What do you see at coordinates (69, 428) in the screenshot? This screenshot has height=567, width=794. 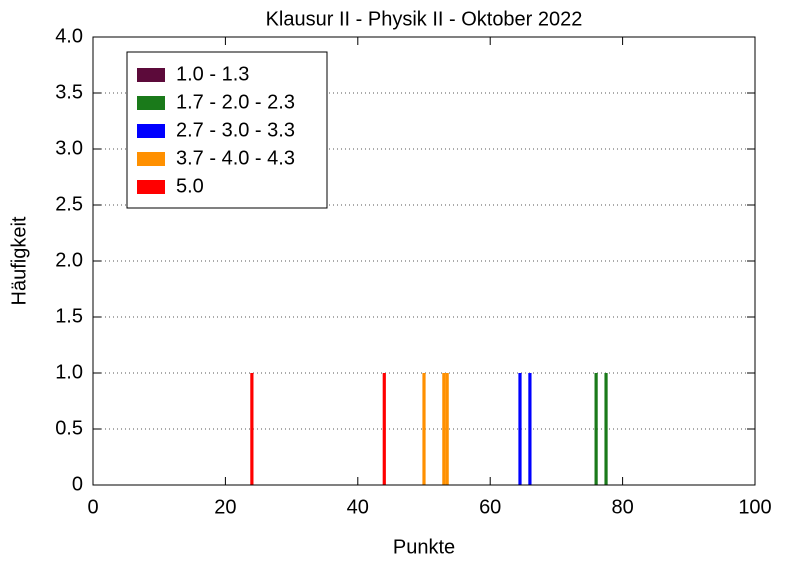 I see `y-tick-label: 0.5` at bounding box center [69, 428].